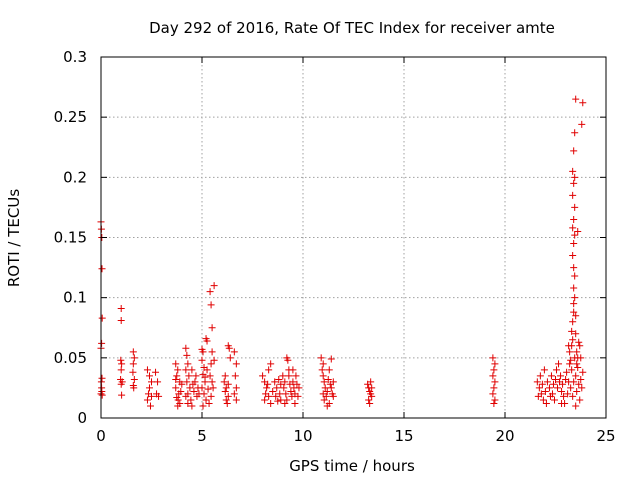 The image size is (640, 484). I want to click on x-tick-label: 10, so click(302, 436).